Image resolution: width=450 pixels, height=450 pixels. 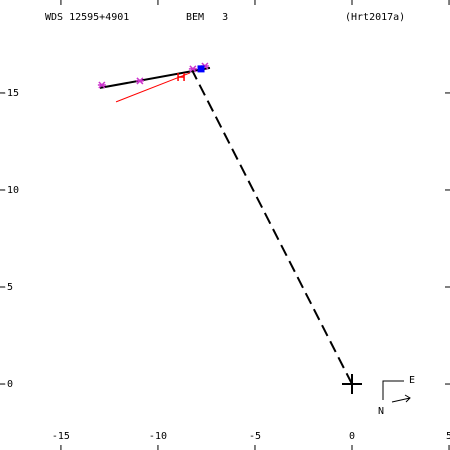 What do you see at coordinates (207, 17) in the screenshot?
I see `chart-subtitle: BEM 3` at bounding box center [207, 17].